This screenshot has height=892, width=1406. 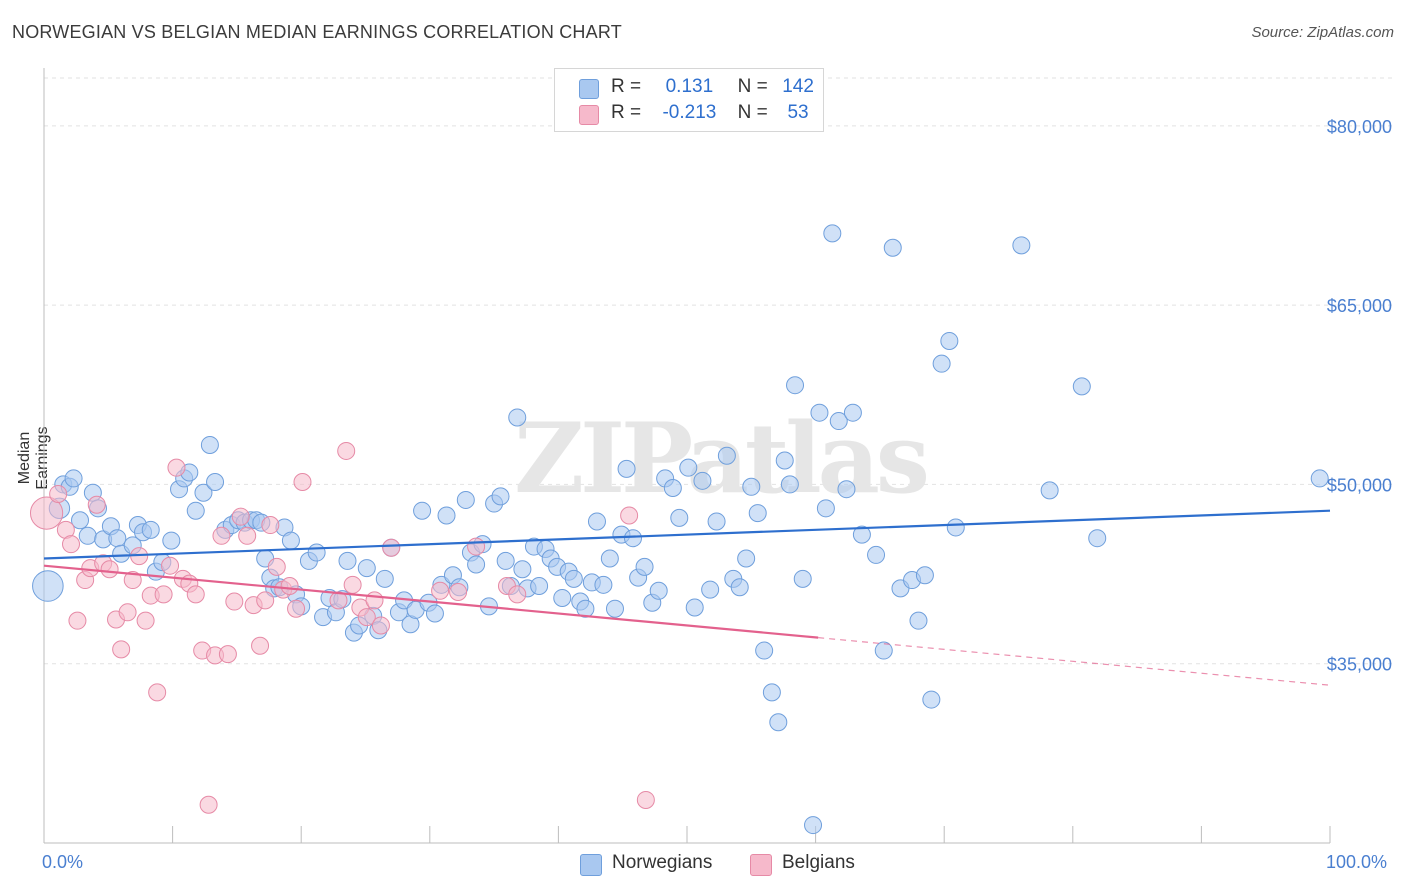 What do you see at coordinates (589, 115) in the screenshot?
I see `legend-swatch-pink` at bounding box center [589, 115].